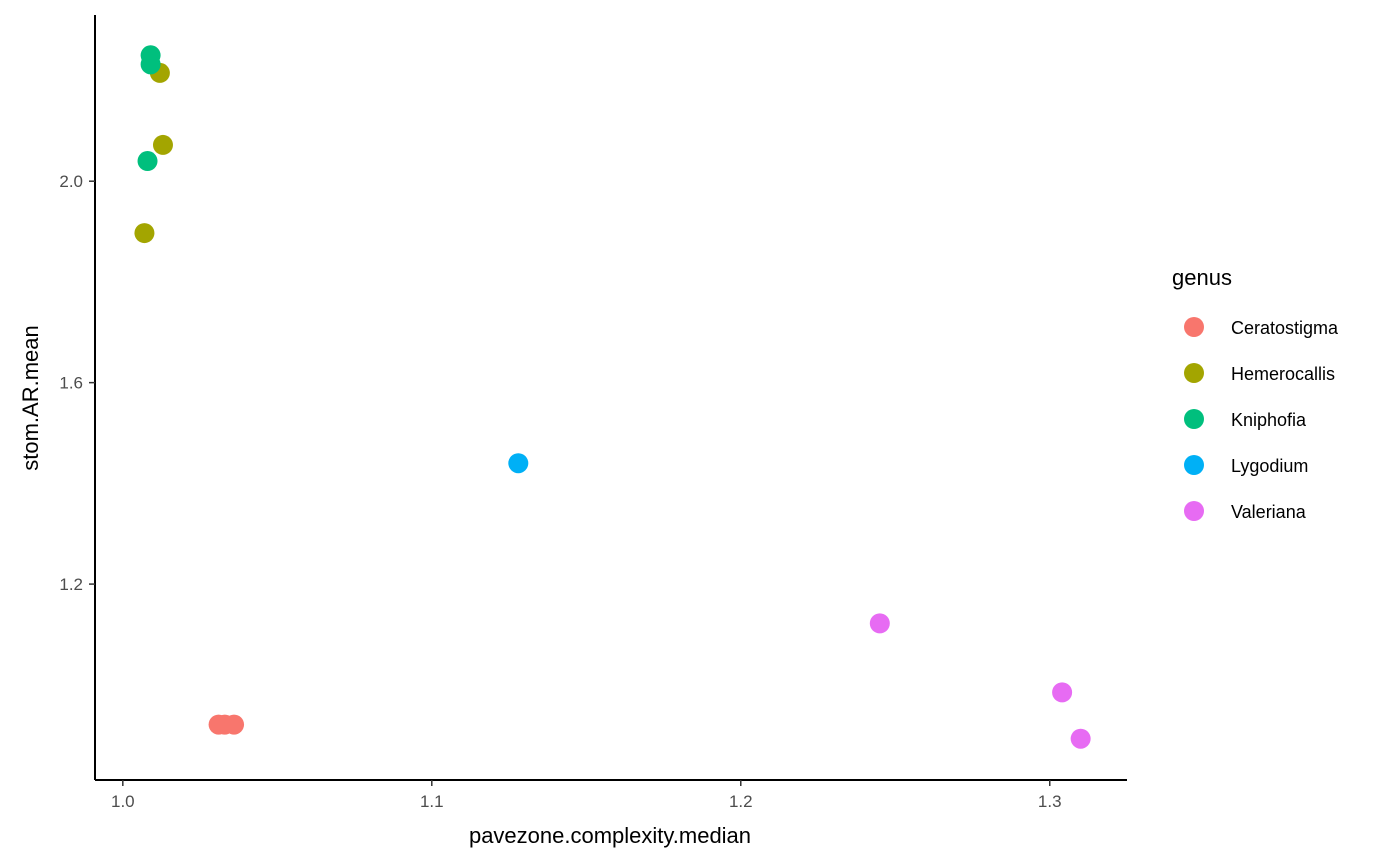 The image size is (1400, 865). Describe the element at coordinates (30, 398) in the screenshot. I see `y-axis-title: stom.AR.mean` at that location.